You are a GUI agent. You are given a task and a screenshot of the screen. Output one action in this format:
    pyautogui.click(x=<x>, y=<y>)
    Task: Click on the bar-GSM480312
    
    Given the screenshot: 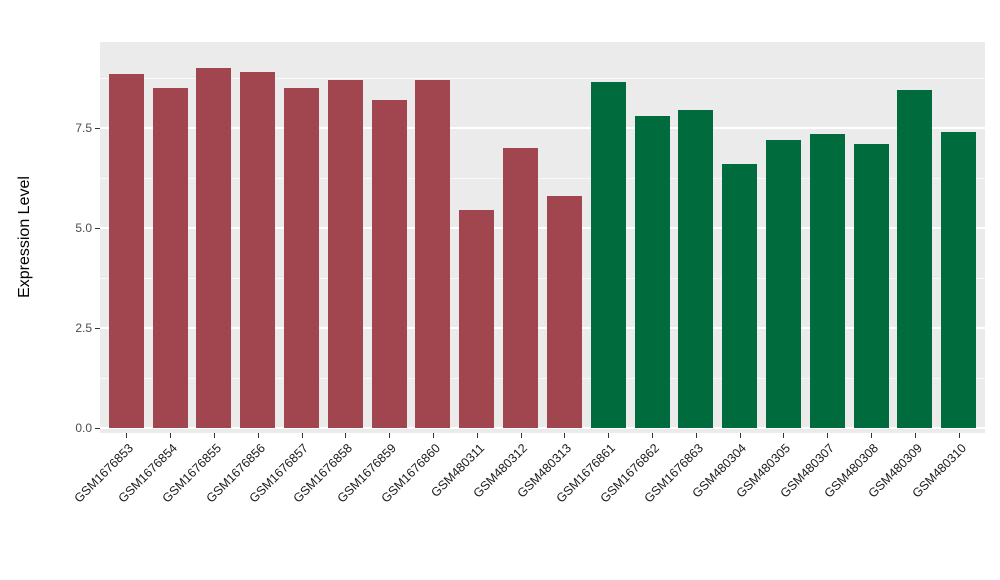 What is the action you would take?
    pyautogui.click(x=521, y=288)
    